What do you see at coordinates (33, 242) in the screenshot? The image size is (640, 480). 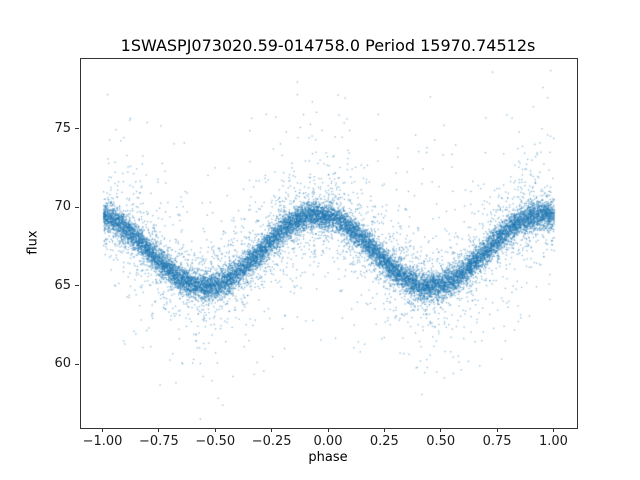 I see `y-axis-label: flux` at bounding box center [33, 242].